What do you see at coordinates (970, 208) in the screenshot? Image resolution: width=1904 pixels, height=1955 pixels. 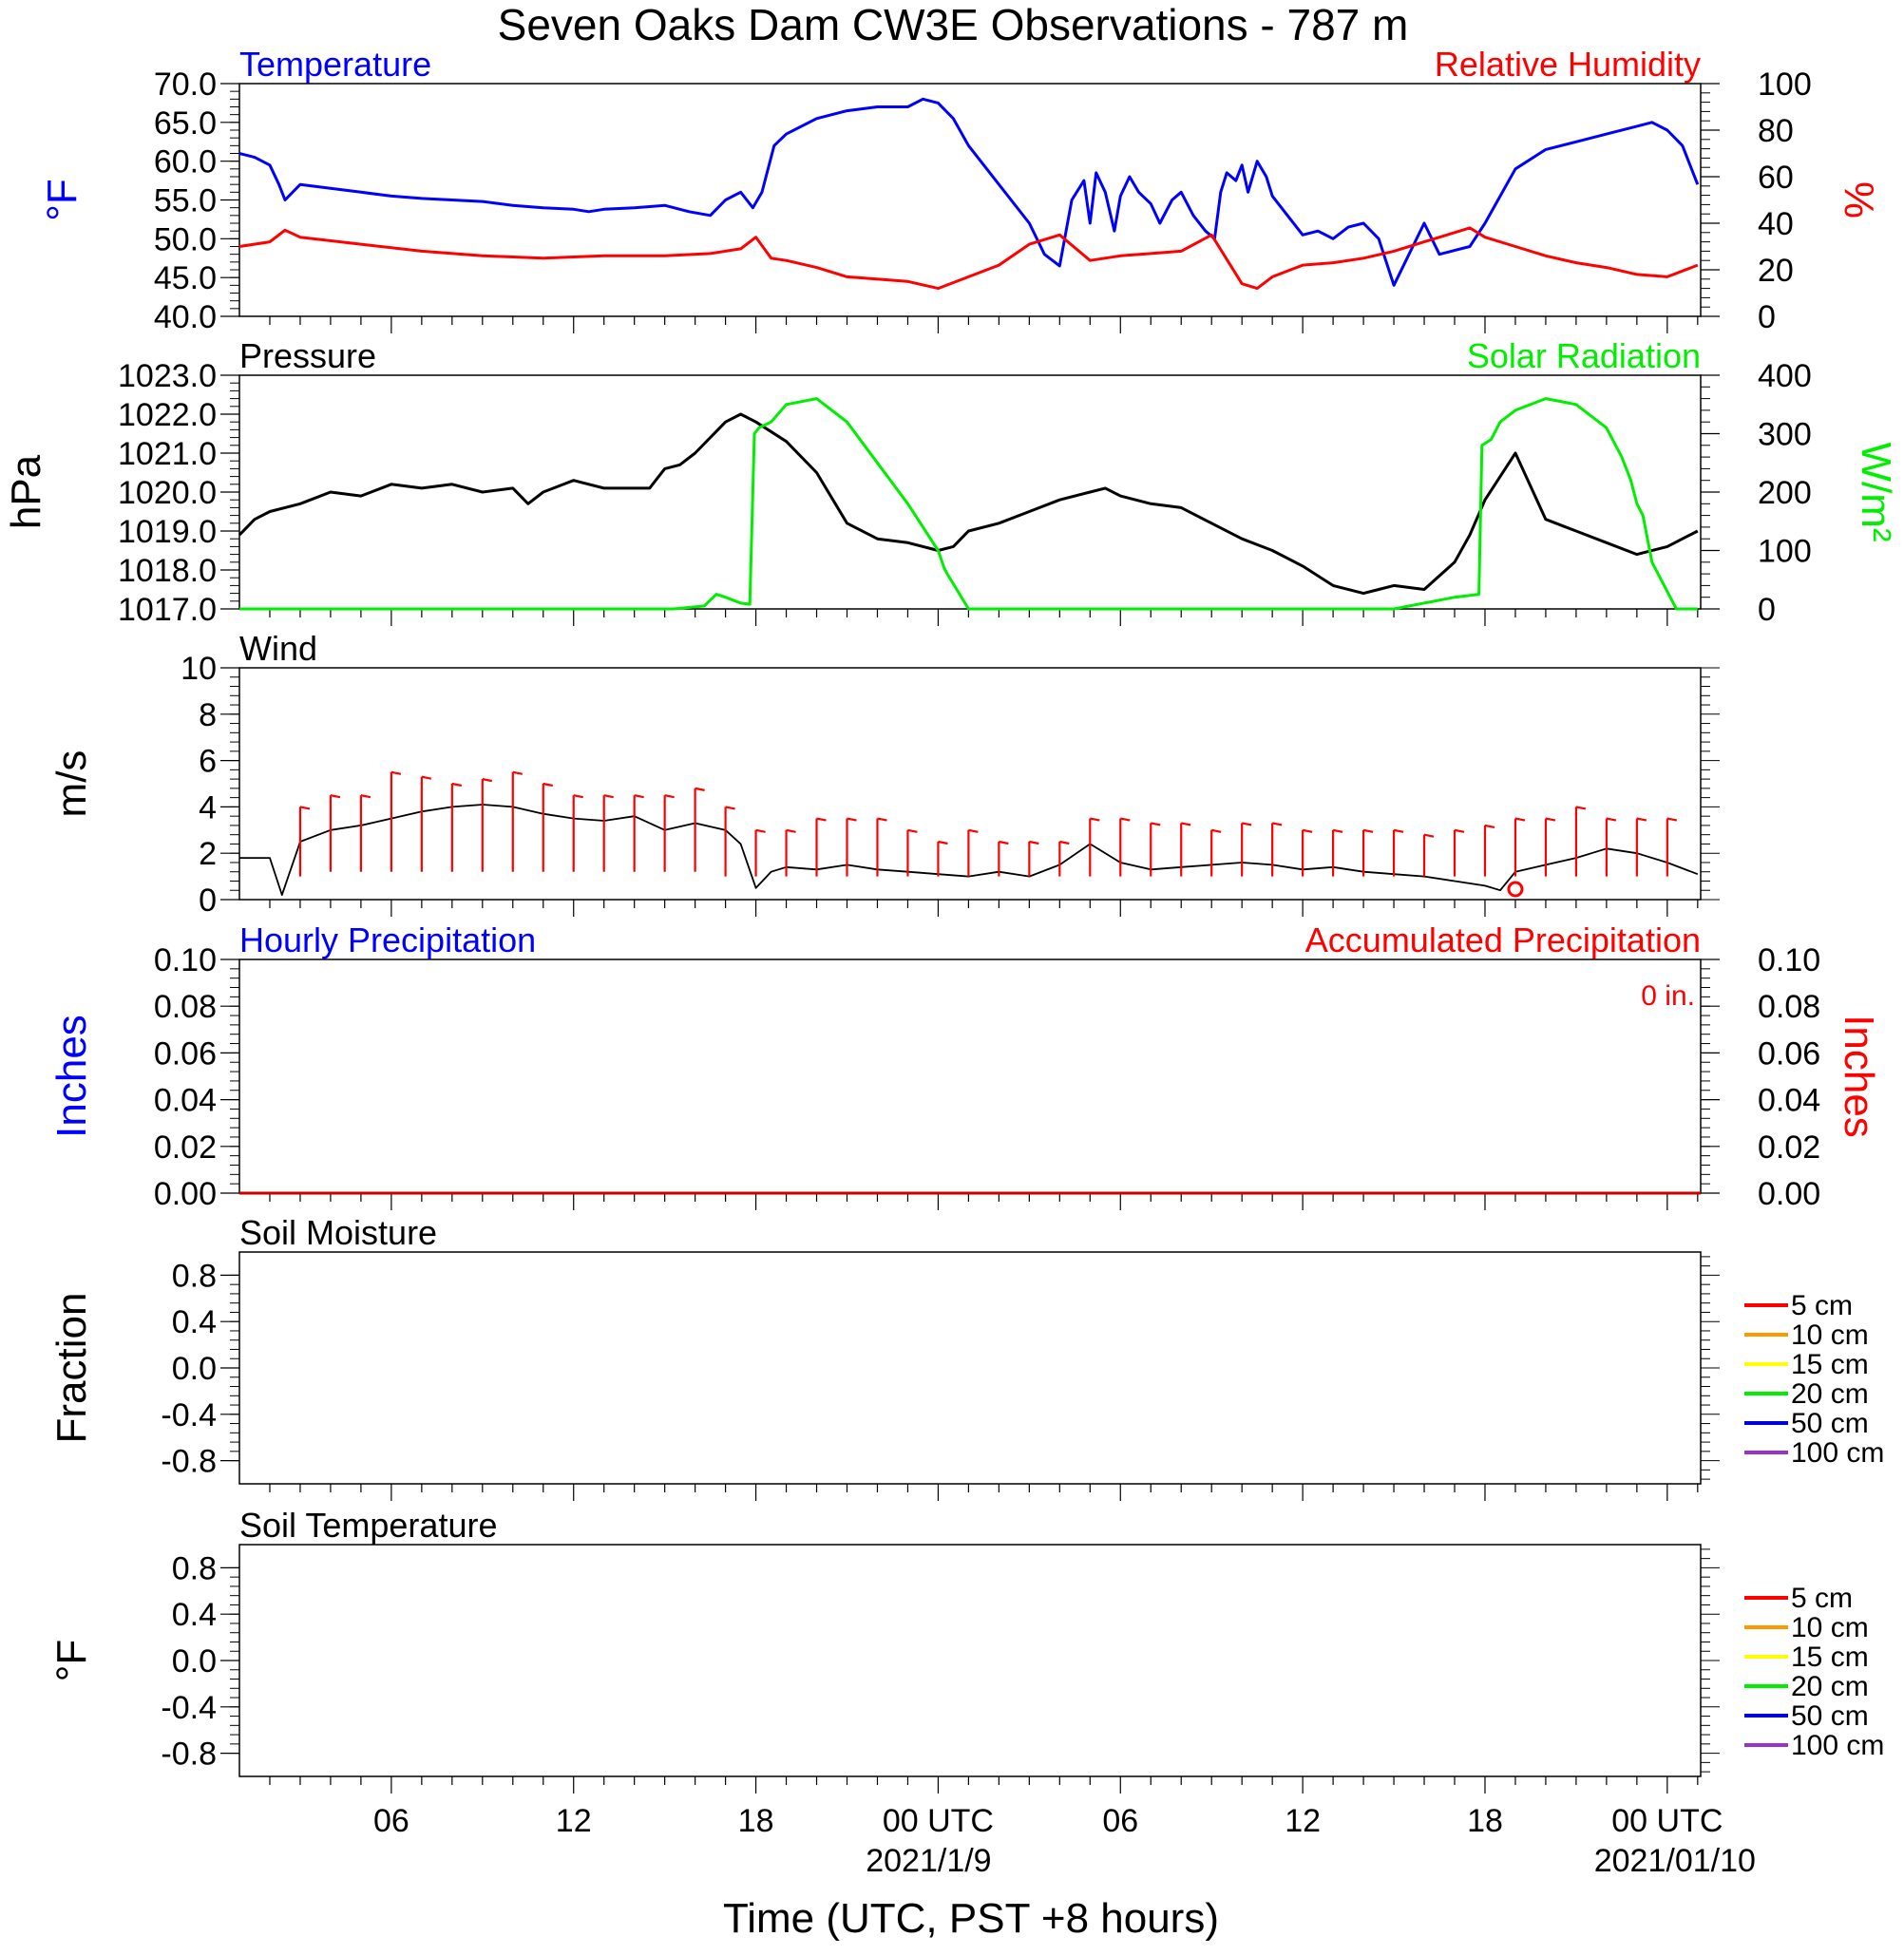 I see `panel-temp_rh` at bounding box center [970, 208].